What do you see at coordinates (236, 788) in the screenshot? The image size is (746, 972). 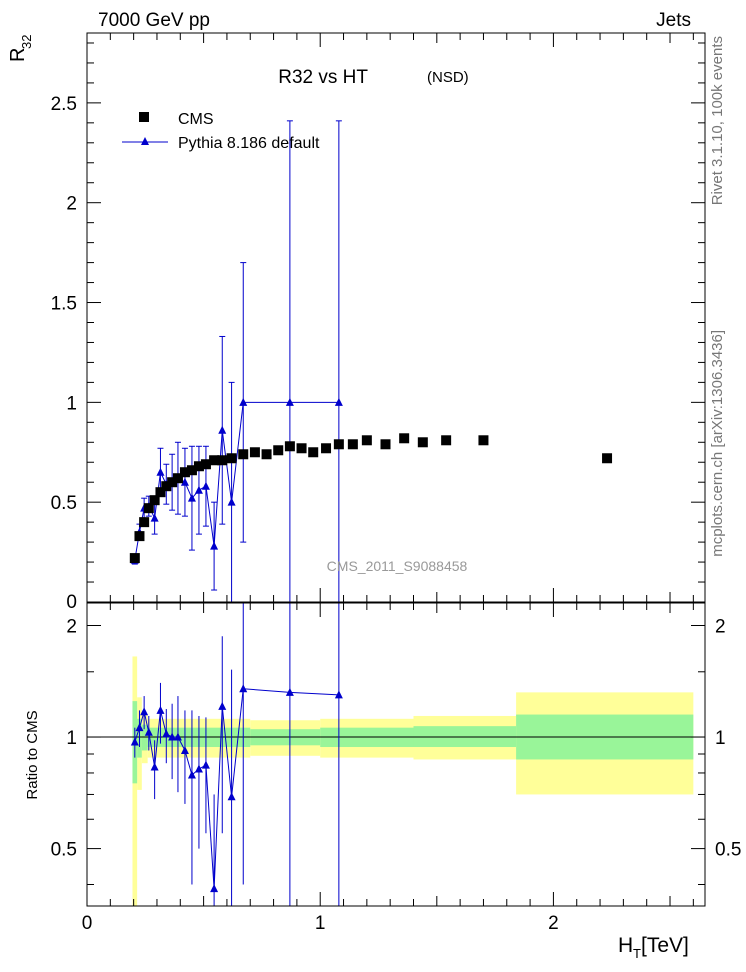 I see `ratio-mc-line` at bounding box center [236, 788].